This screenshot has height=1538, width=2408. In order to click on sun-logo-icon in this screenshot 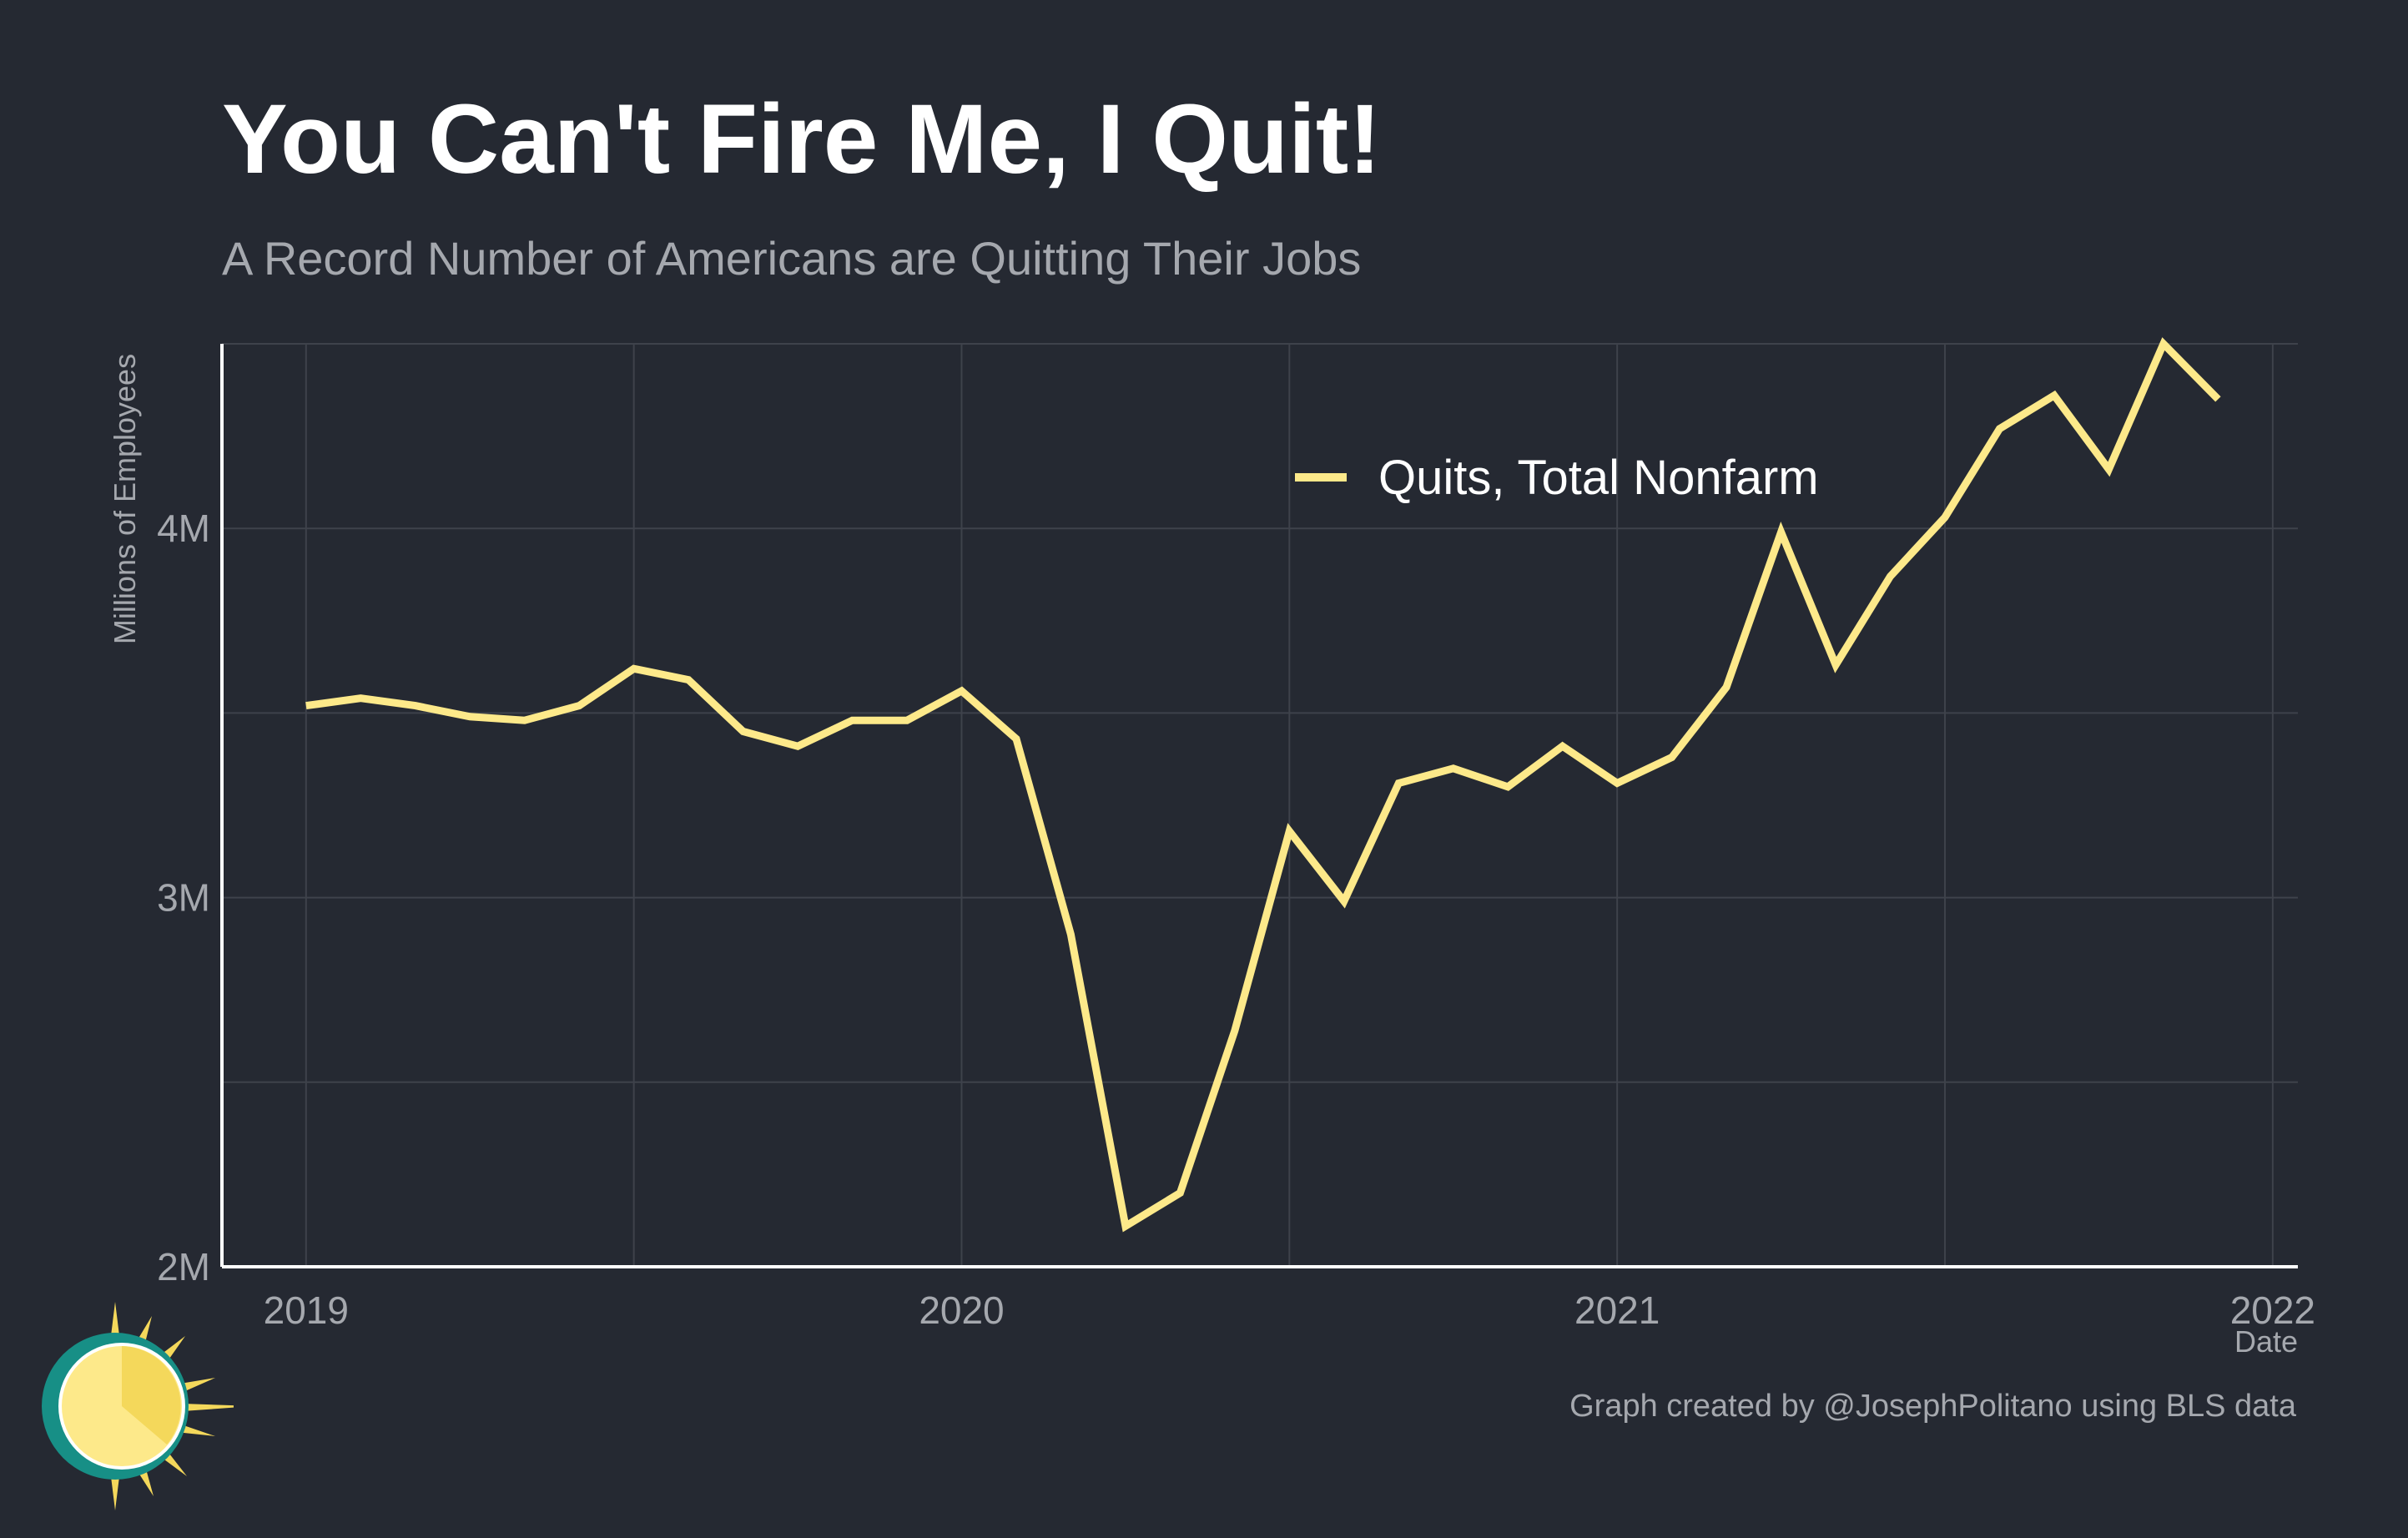, I will do `click(138, 1406)`.